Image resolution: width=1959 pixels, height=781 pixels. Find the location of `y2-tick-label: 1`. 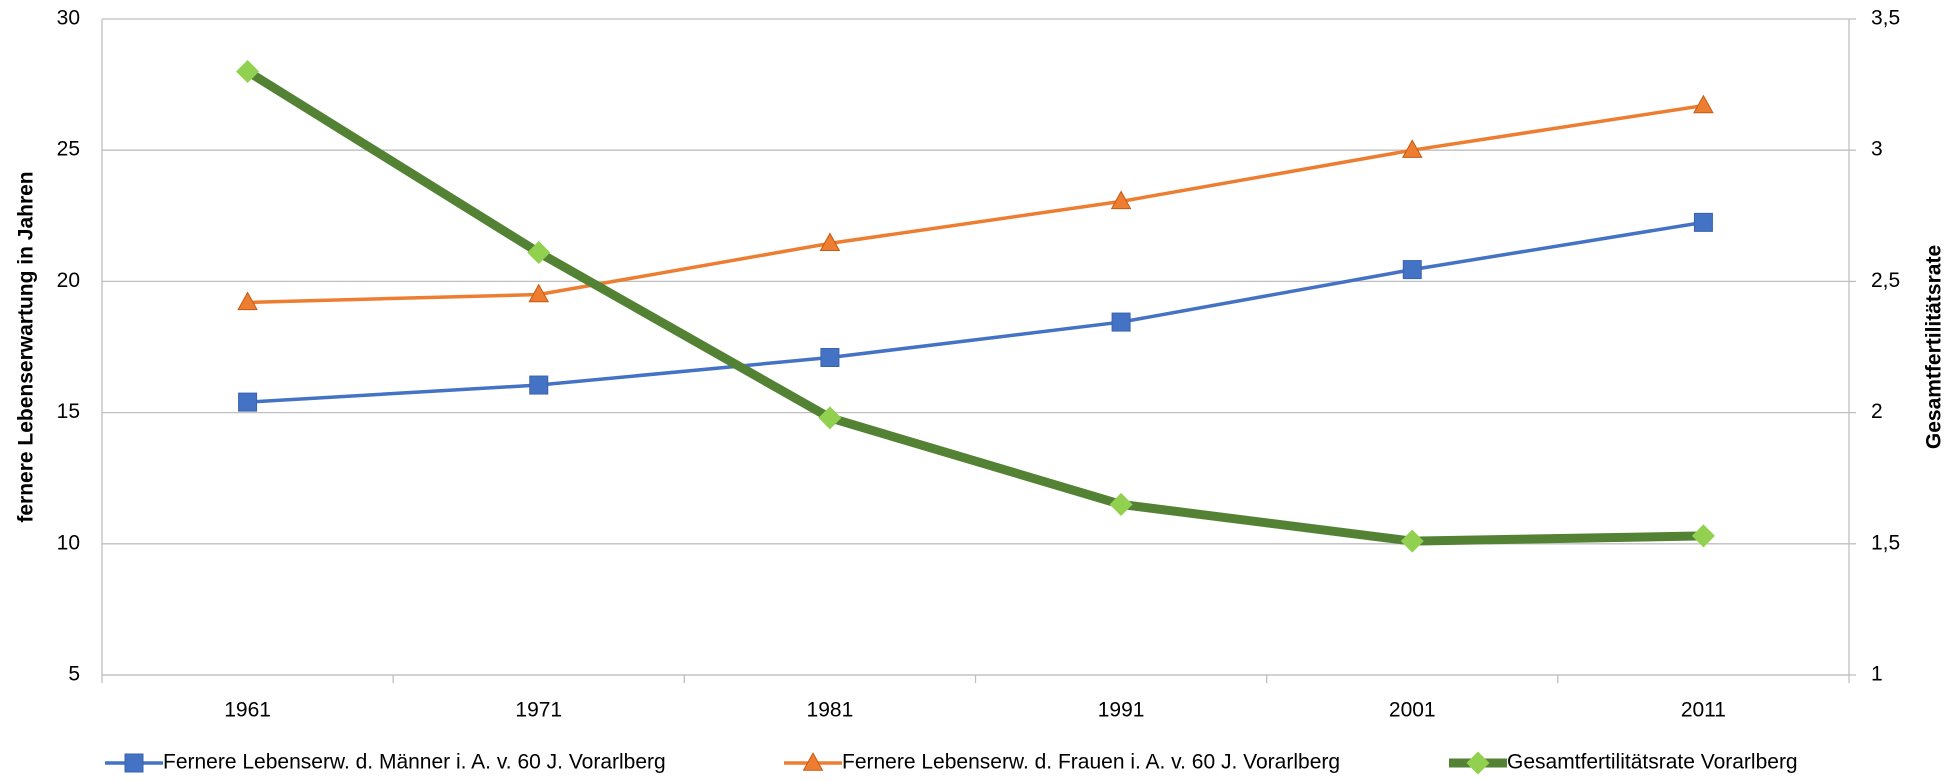

y2-tick-label: 1 is located at coordinates (1877, 674).